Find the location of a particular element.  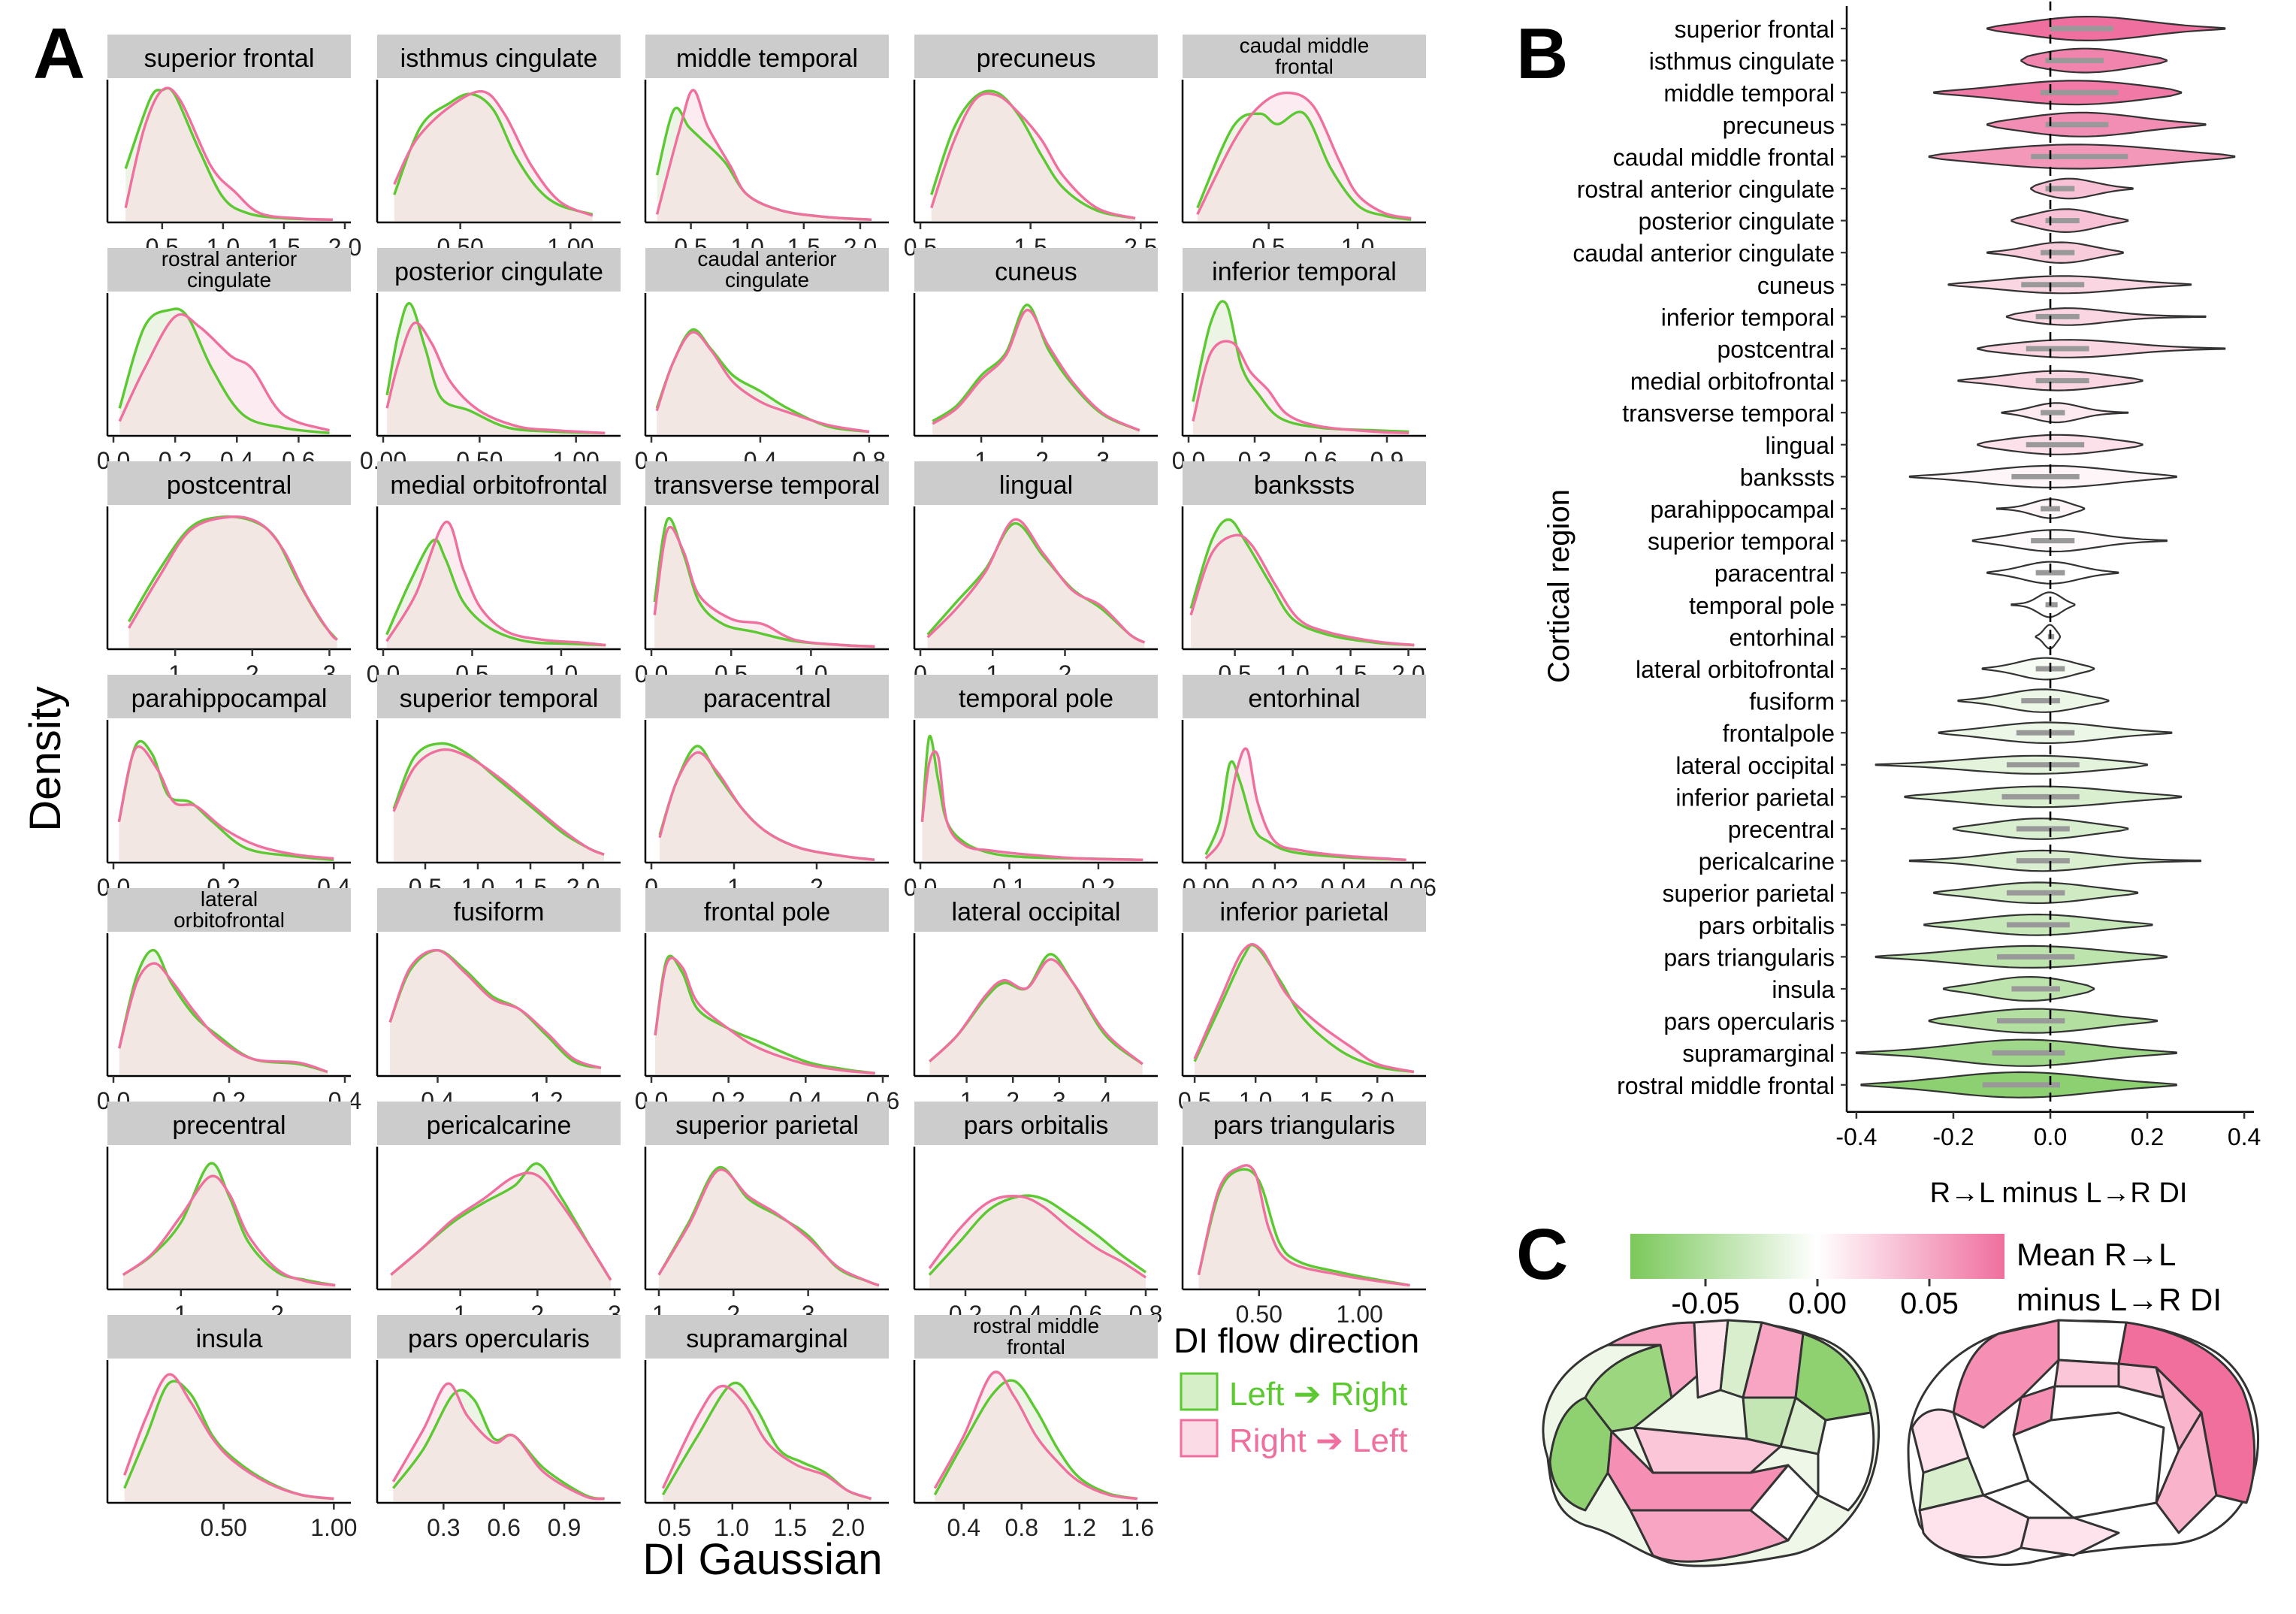

violin-posterior-cingulate: posterior cingulate is located at coordinates (1884, 221).